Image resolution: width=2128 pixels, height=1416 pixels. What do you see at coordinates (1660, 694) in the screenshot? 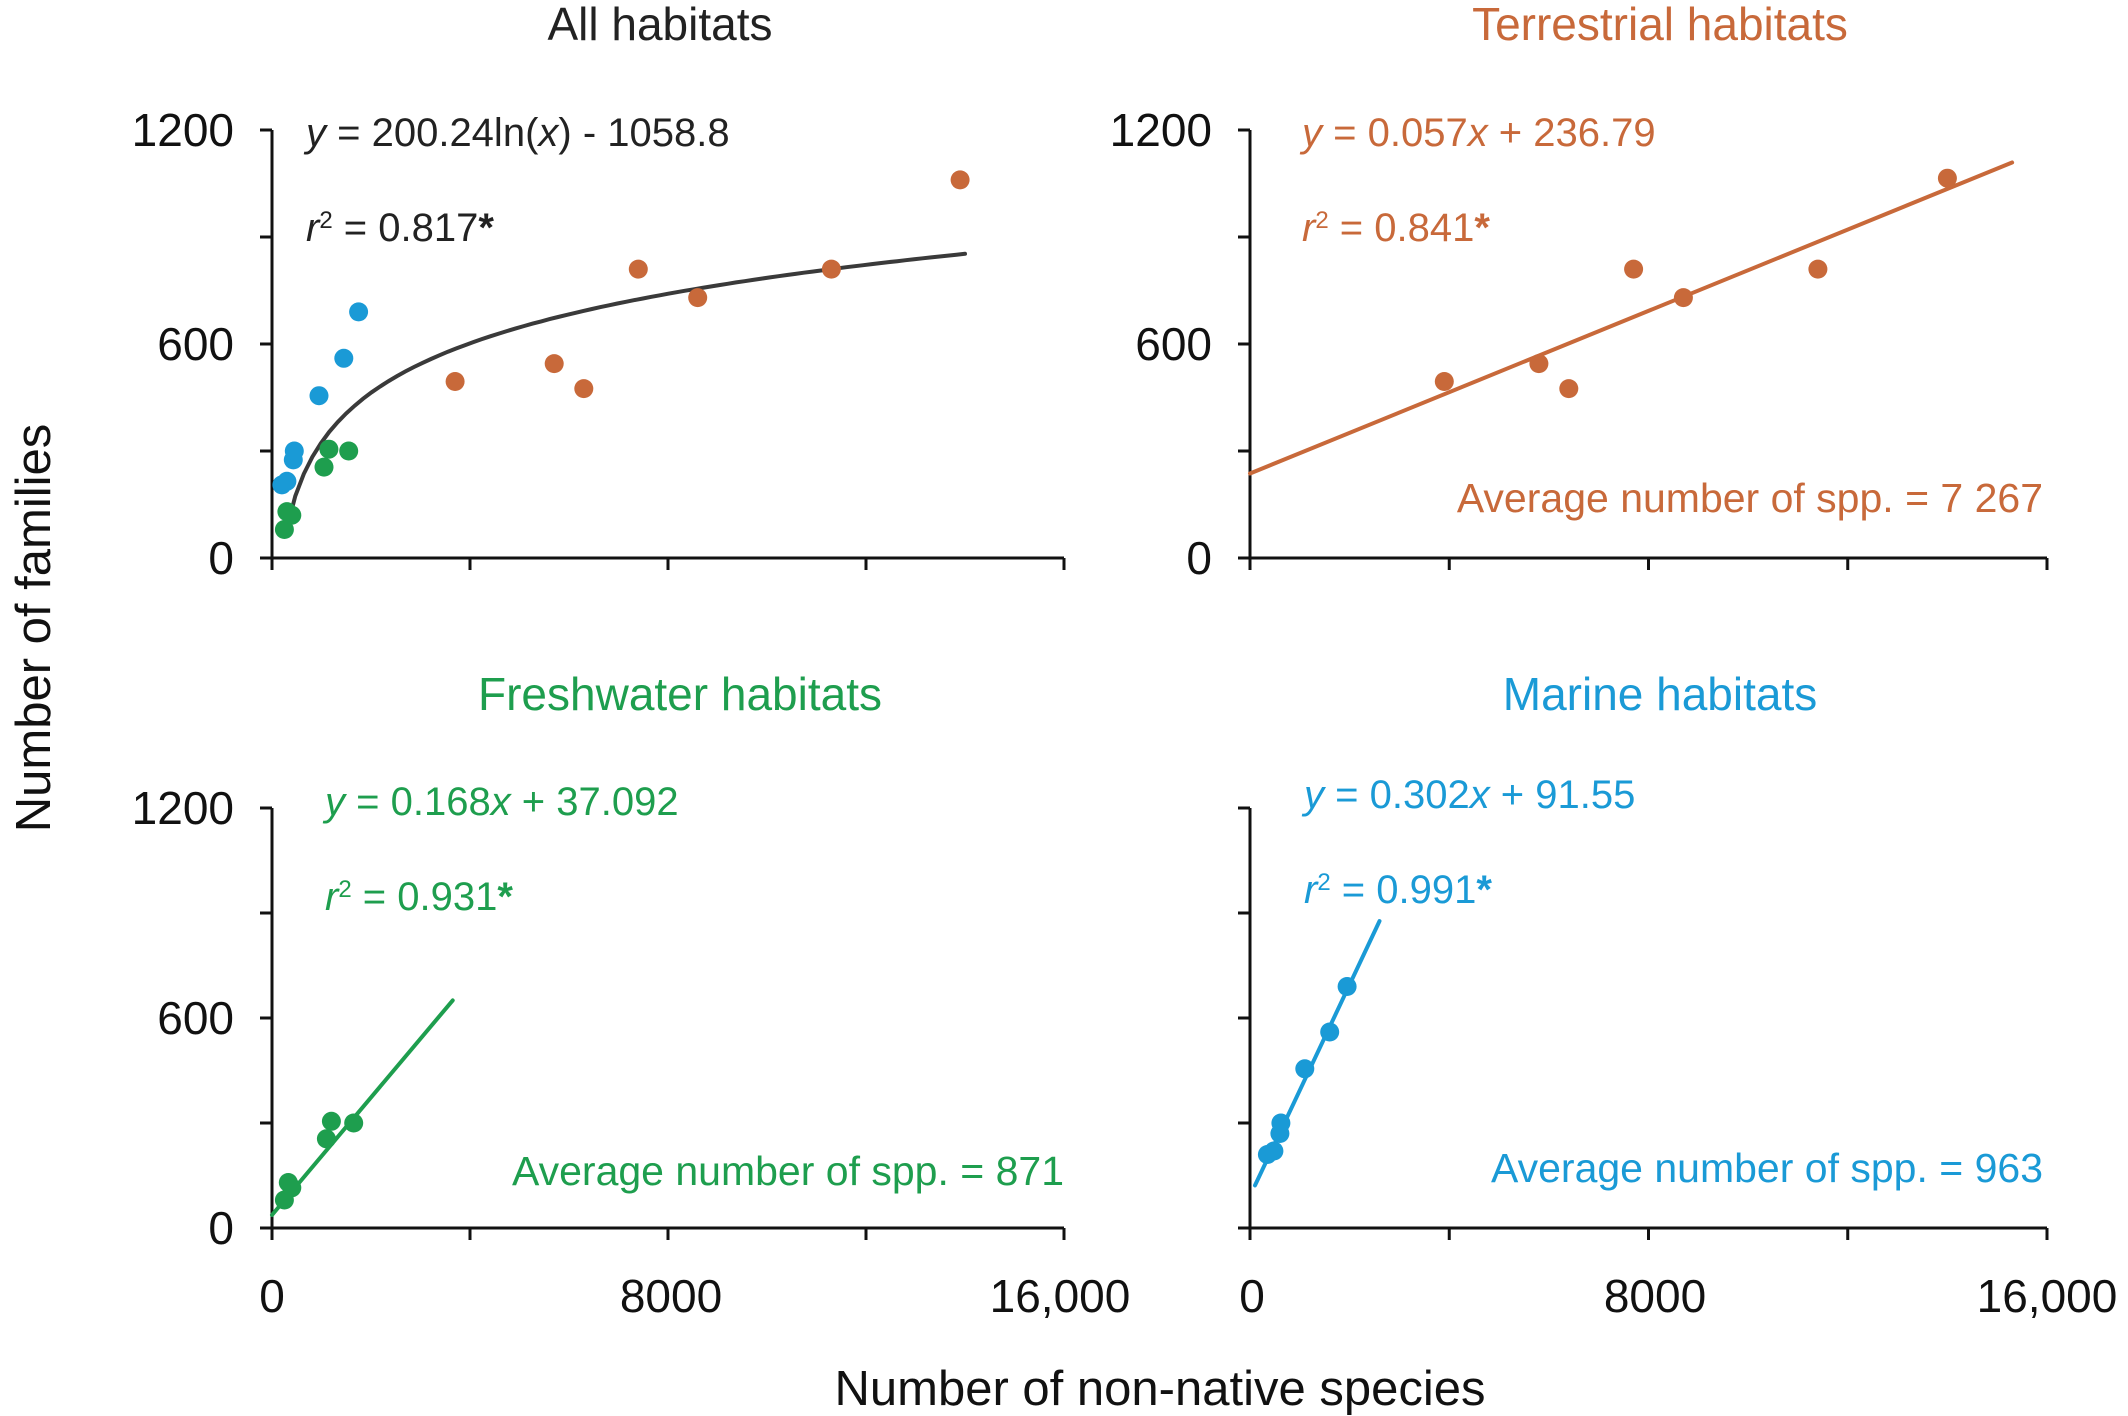
I see `panel-title: Marine habitats` at bounding box center [1660, 694].